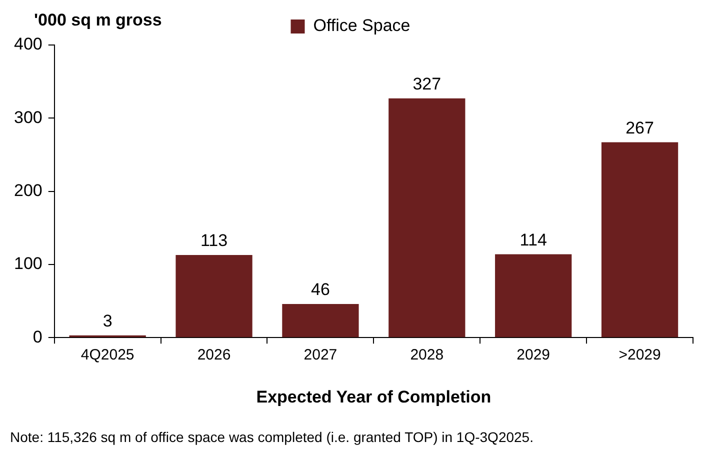  What do you see at coordinates (28, 44) in the screenshot?
I see `y-tick-label: 400` at bounding box center [28, 44].